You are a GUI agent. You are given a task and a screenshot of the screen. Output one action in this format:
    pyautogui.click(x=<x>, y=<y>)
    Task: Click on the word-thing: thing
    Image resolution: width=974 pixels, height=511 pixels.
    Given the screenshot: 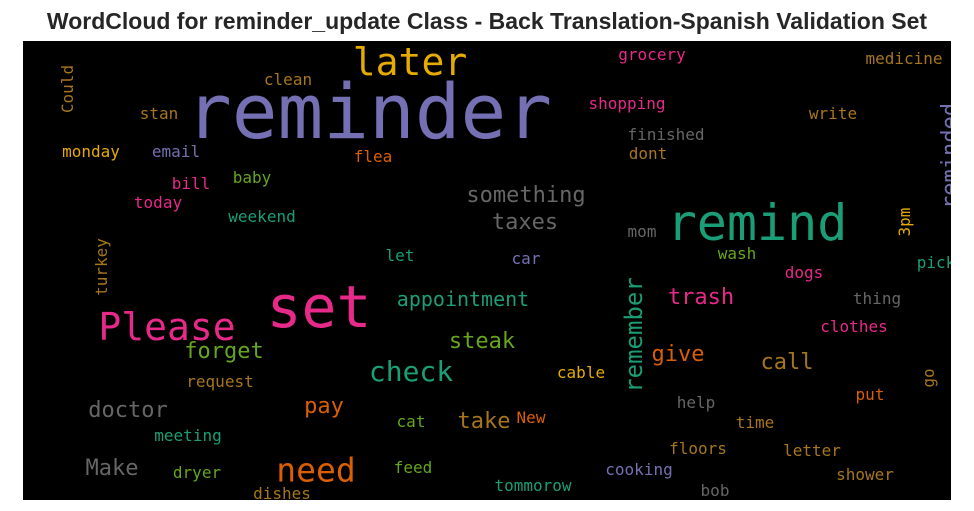 What is the action you would take?
    pyautogui.click(x=877, y=298)
    